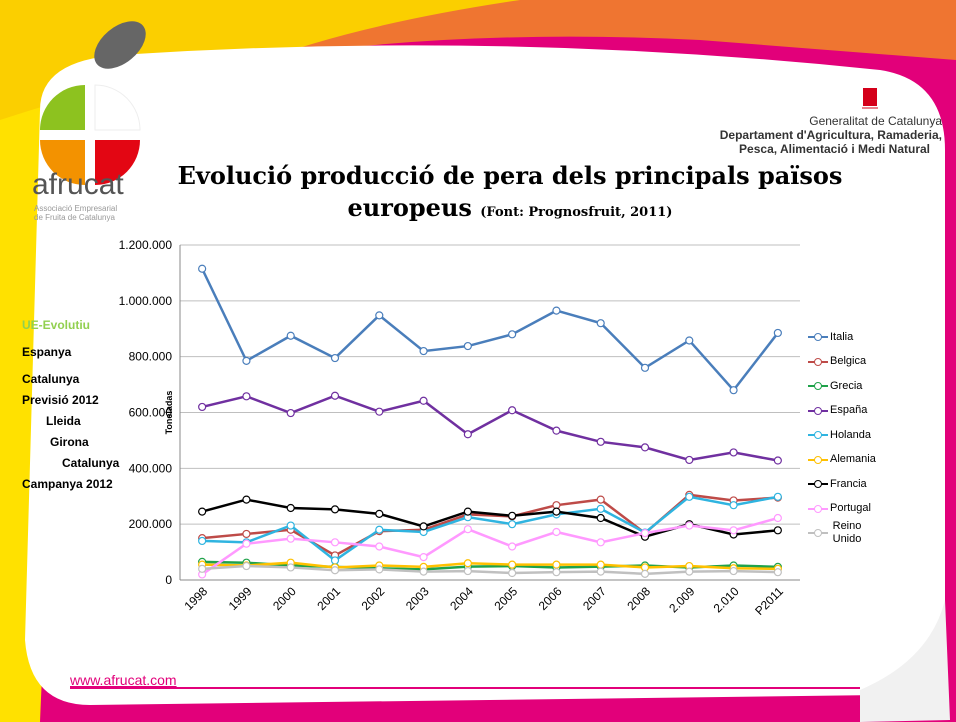 Image resolution: width=956 pixels, height=722 pixels. What do you see at coordinates (870, 97) in the screenshot?
I see `gov-emblem` at bounding box center [870, 97].